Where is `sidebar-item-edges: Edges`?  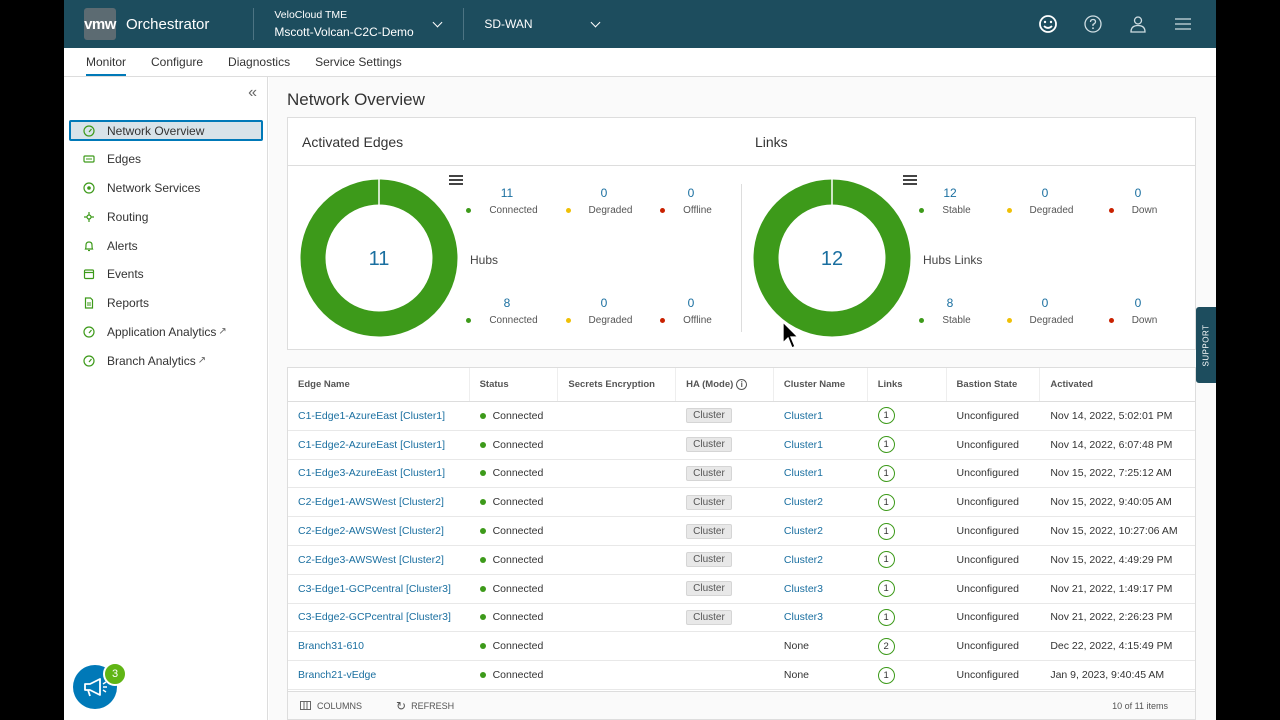
sidebar-item-edges: Edges is located at coordinates (166, 159).